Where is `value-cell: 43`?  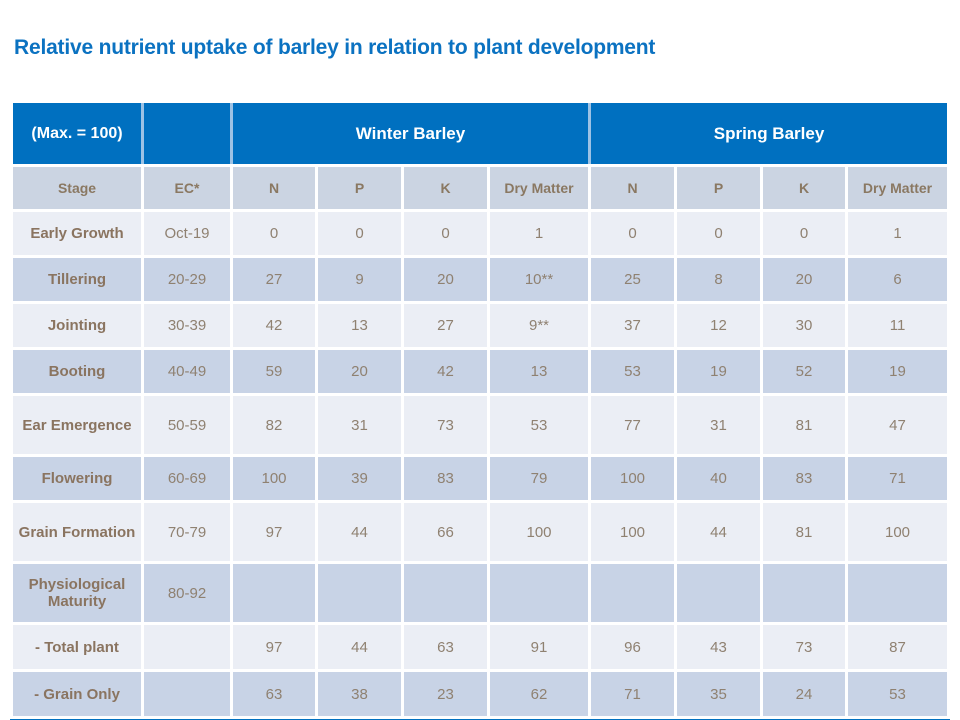 value-cell: 43 is located at coordinates (718, 647).